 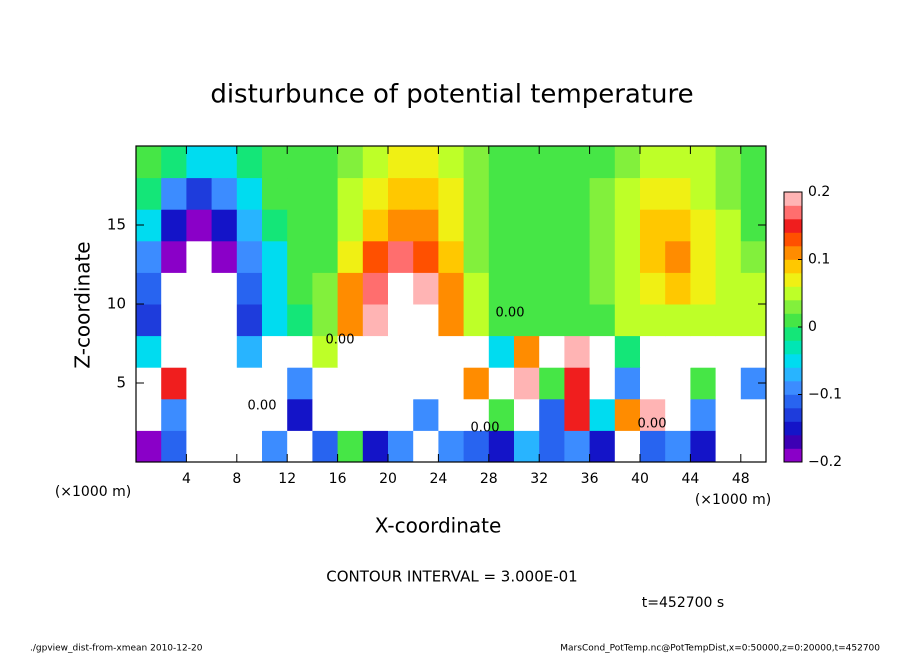 I want to click on x-tick-label: 8, so click(x=236, y=479).